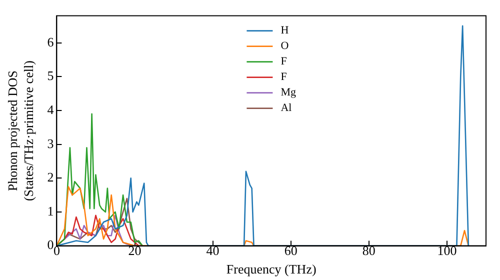 Image resolution: width=500 pixels, height=280 pixels. Describe the element at coordinates (288, 92) in the screenshot. I see `legend-label: Mg` at that location.